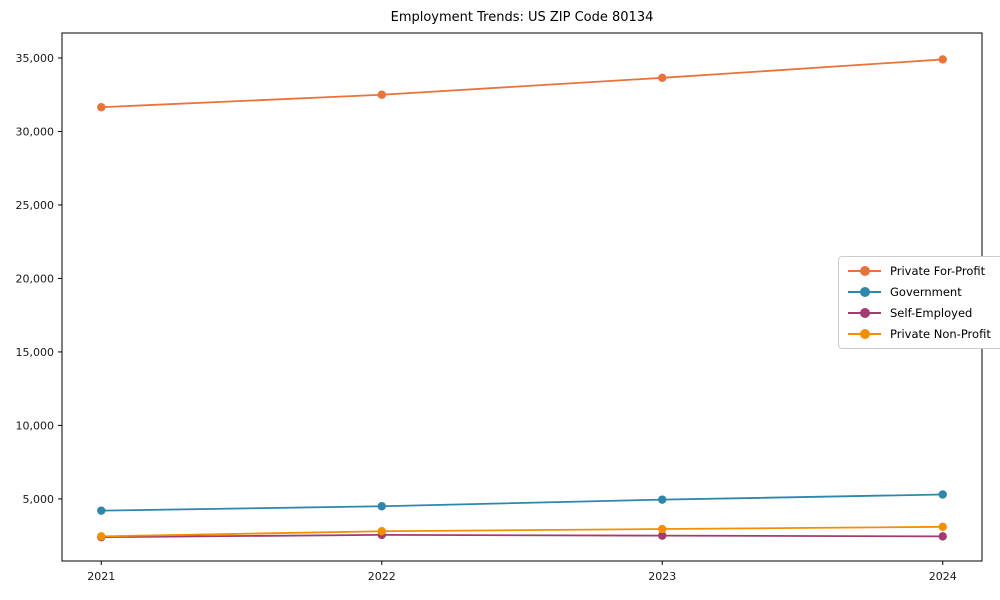 The width and height of the screenshot is (1000, 600). Describe the element at coordinates (35, 352) in the screenshot. I see `y-tick-label: 15,000` at that location.